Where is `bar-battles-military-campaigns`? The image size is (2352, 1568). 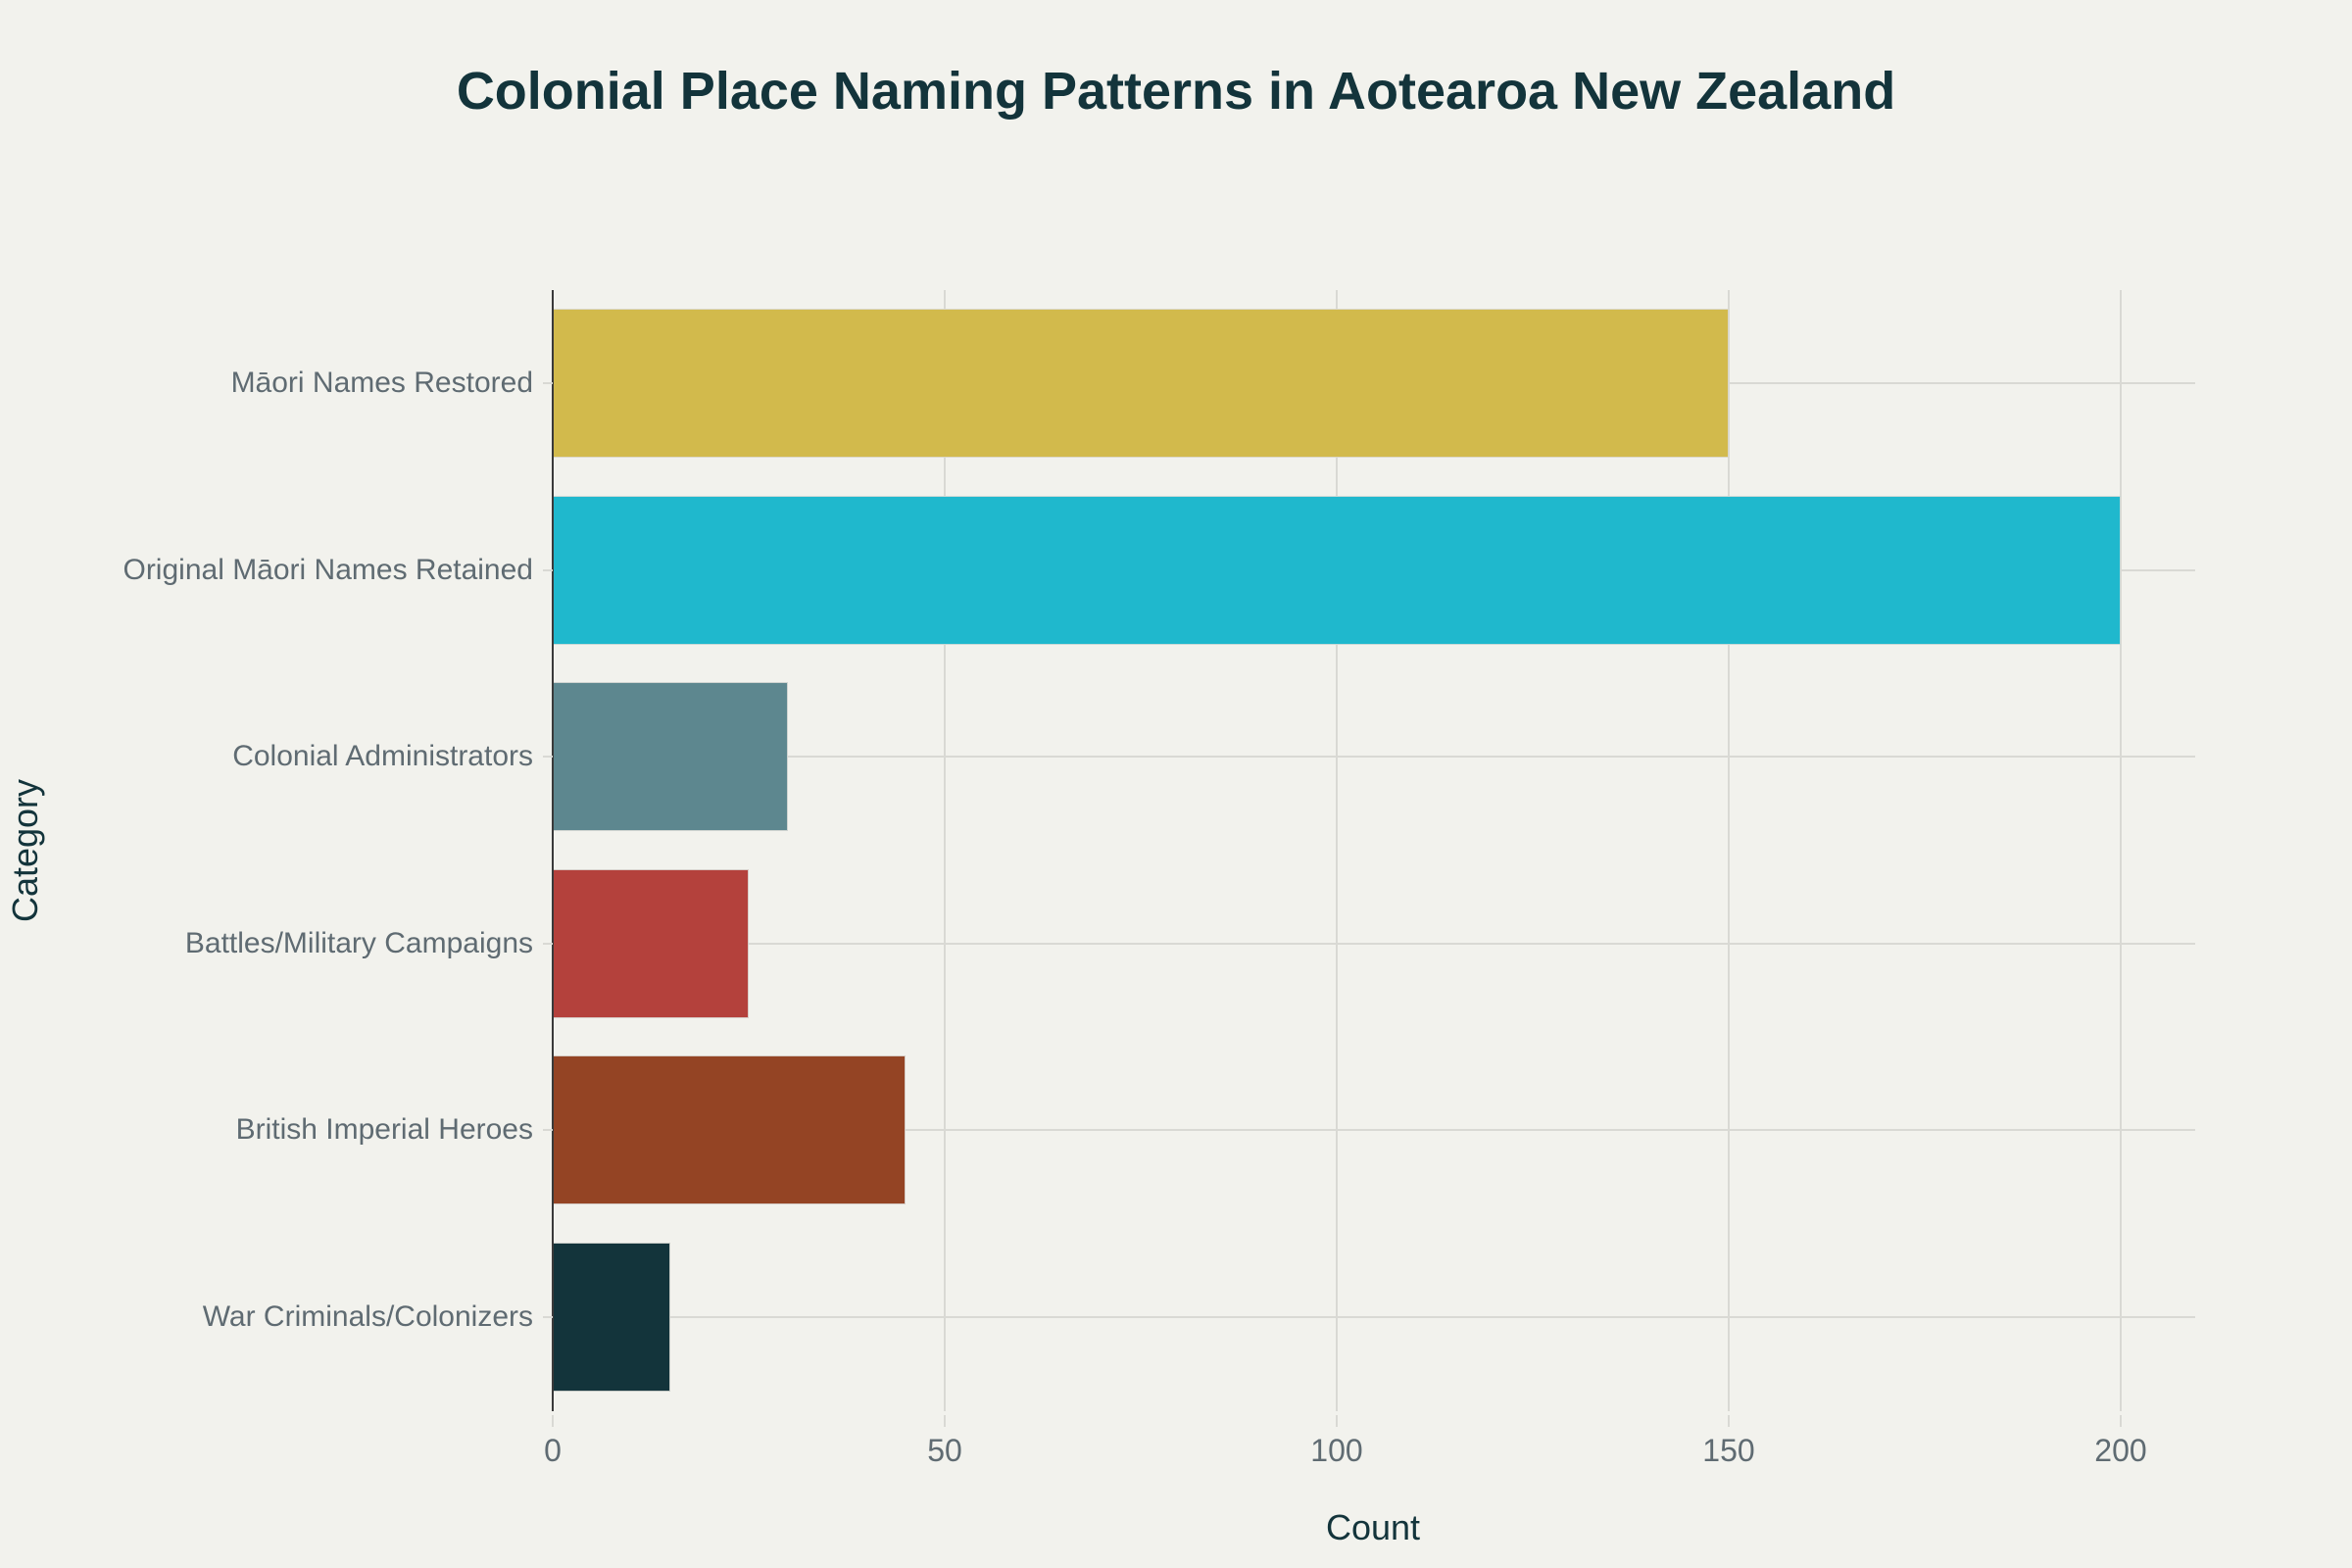
bar-battles-military-campaigns is located at coordinates (651, 943).